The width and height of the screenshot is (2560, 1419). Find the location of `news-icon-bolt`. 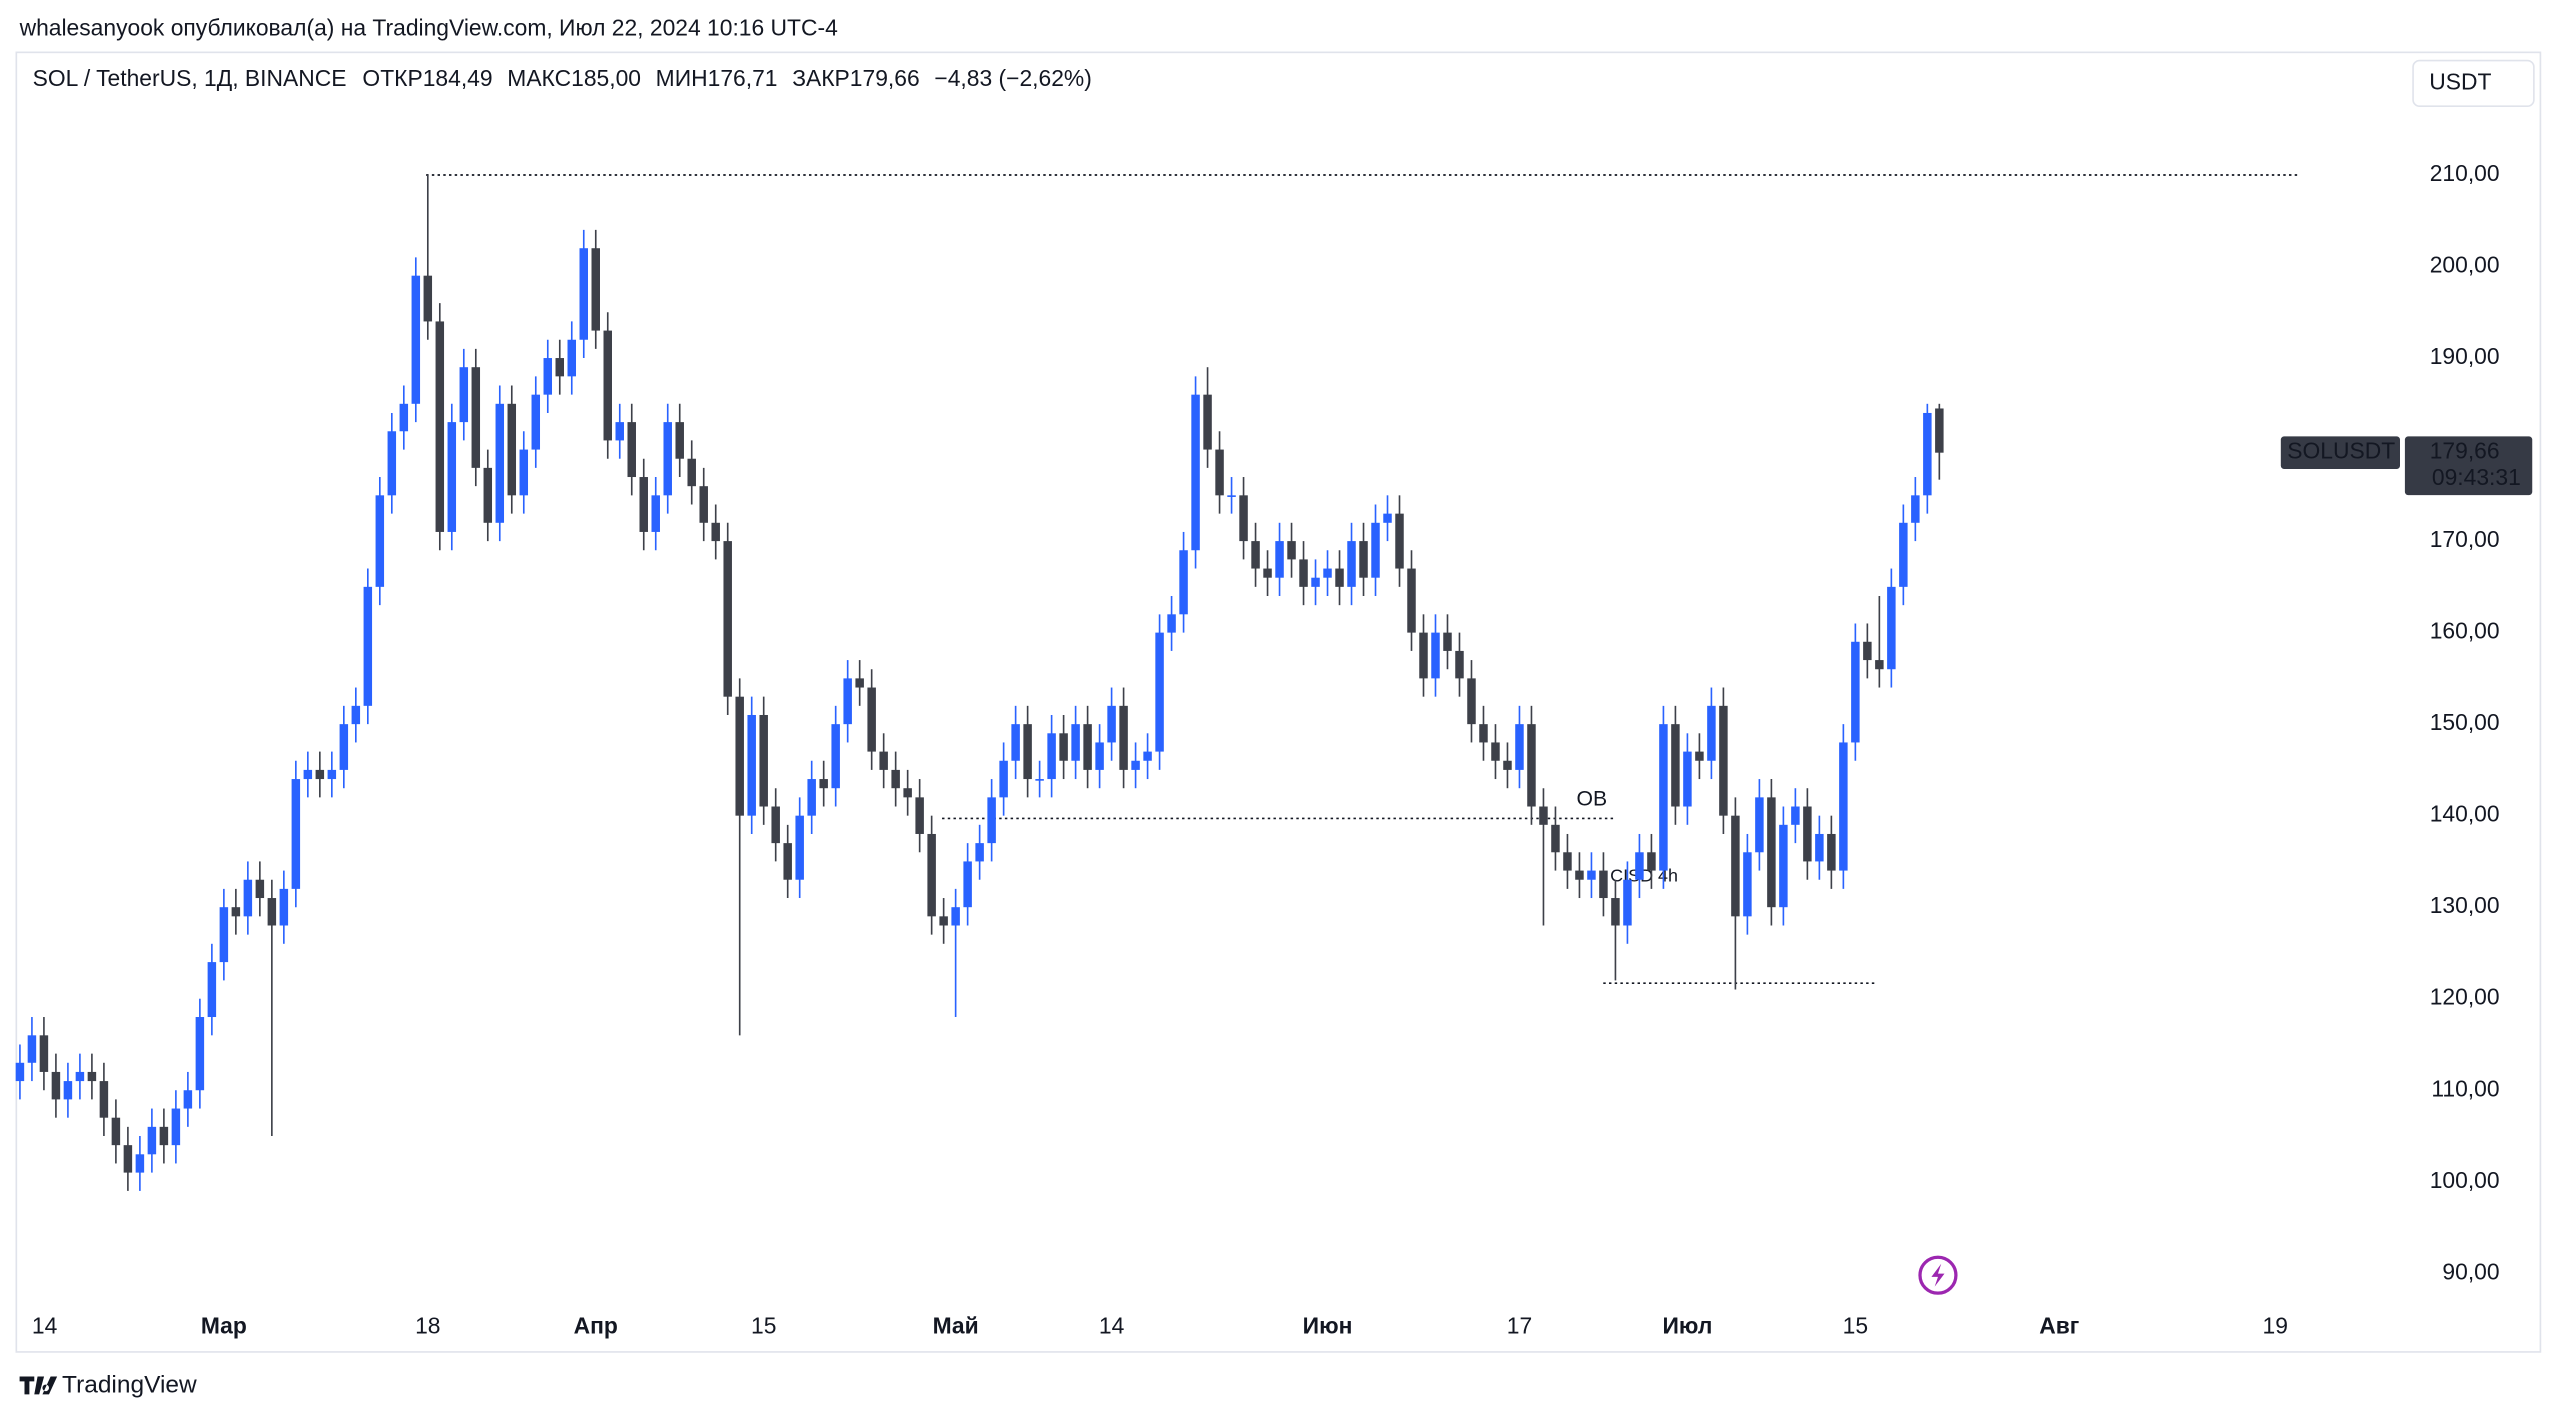

news-icon-bolt is located at coordinates (1938, 1275).